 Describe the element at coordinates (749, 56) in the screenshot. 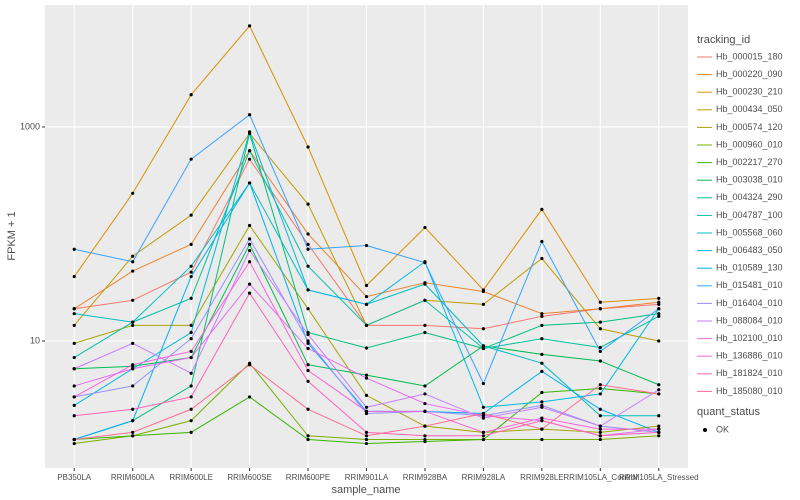

I see `legend-label: Hb_000015_180` at that location.